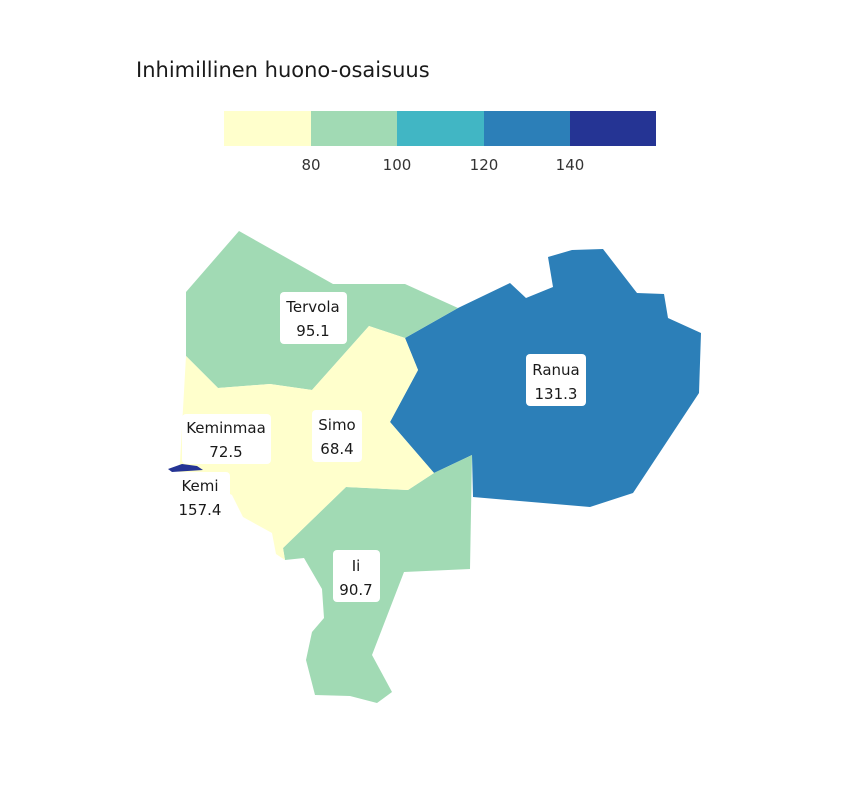  What do you see at coordinates (185, 468) in the screenshot?
I see `region-kemi` at bounding box center [185, 468].